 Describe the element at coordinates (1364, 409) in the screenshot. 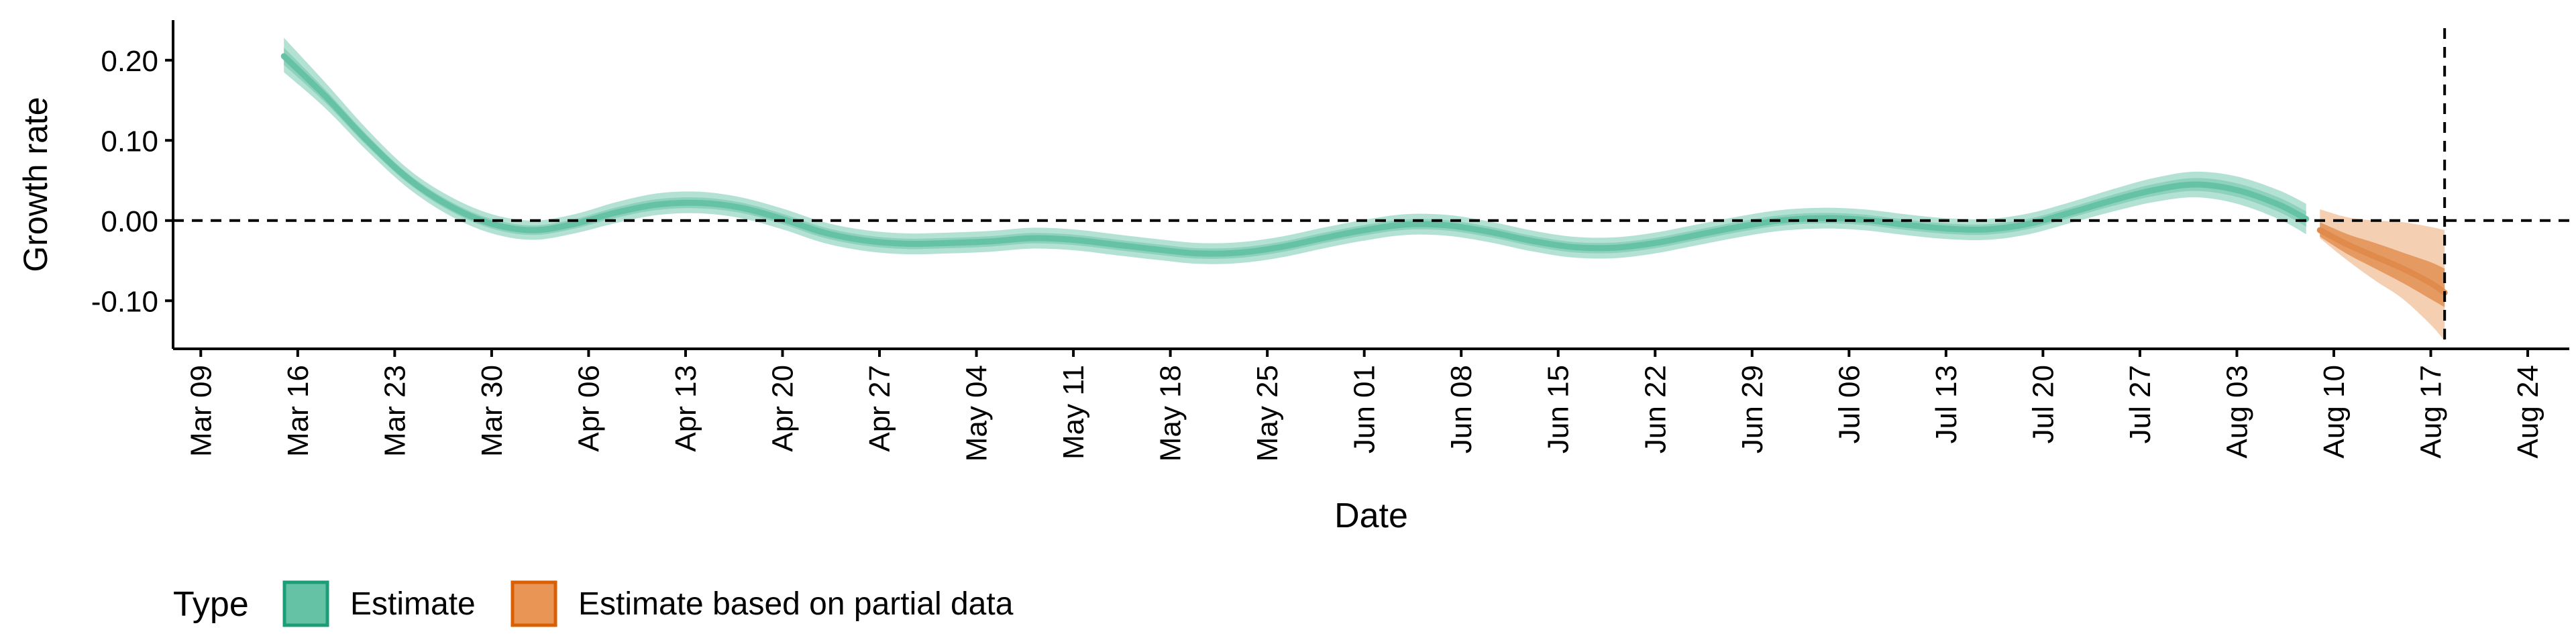

I see `x-tick-label: Jun 01` at that location.